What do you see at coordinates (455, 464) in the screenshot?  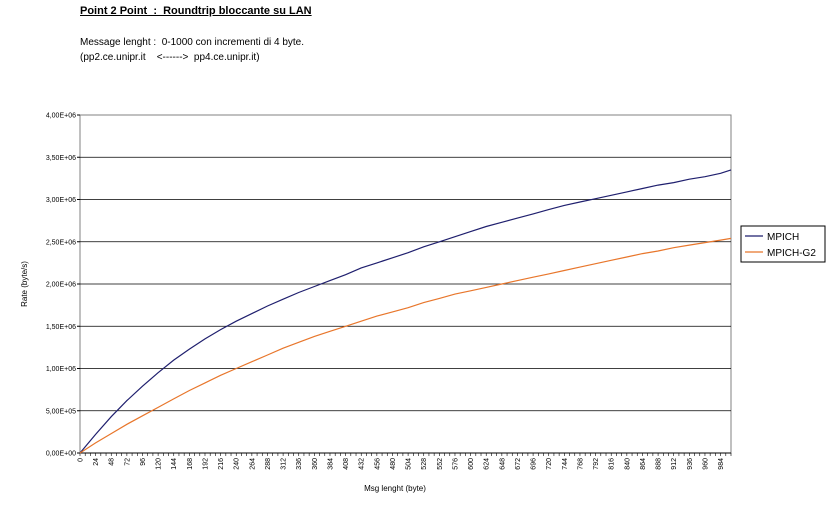 I see `x-tick-label: 576` at bounding box center [455, 464].